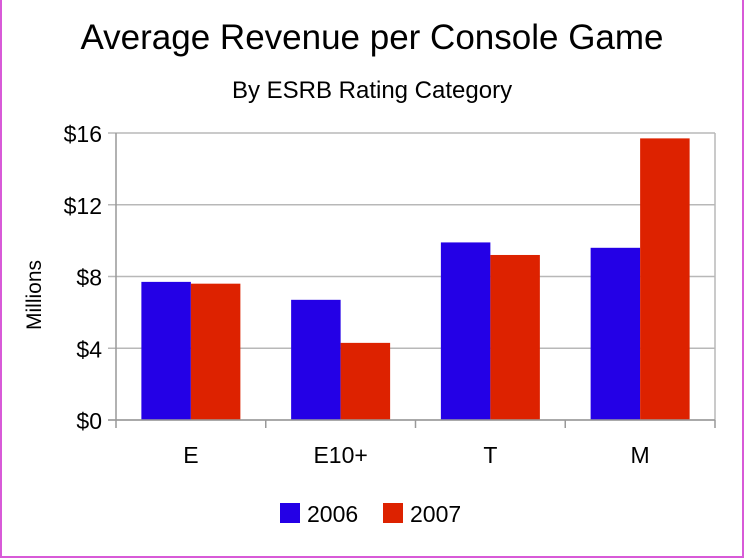 The image size is (744, 558). Describe the element at coordinates (34, 295) in the screenshot. I see `y-axis-title: Millions` at that location.